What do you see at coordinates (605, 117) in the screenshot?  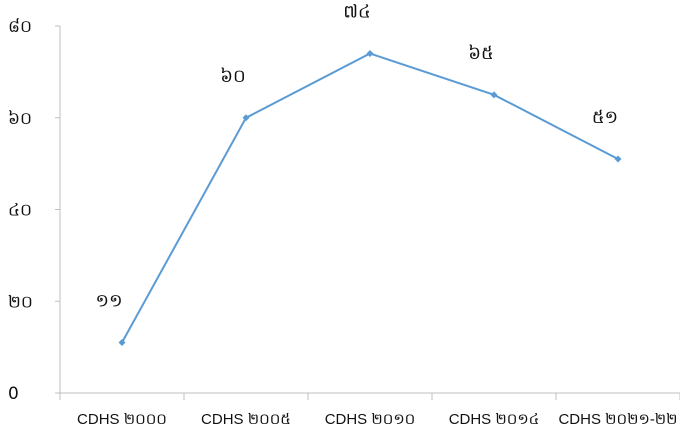 I see `data-label: ៥១` at bounding box center [605, 117].